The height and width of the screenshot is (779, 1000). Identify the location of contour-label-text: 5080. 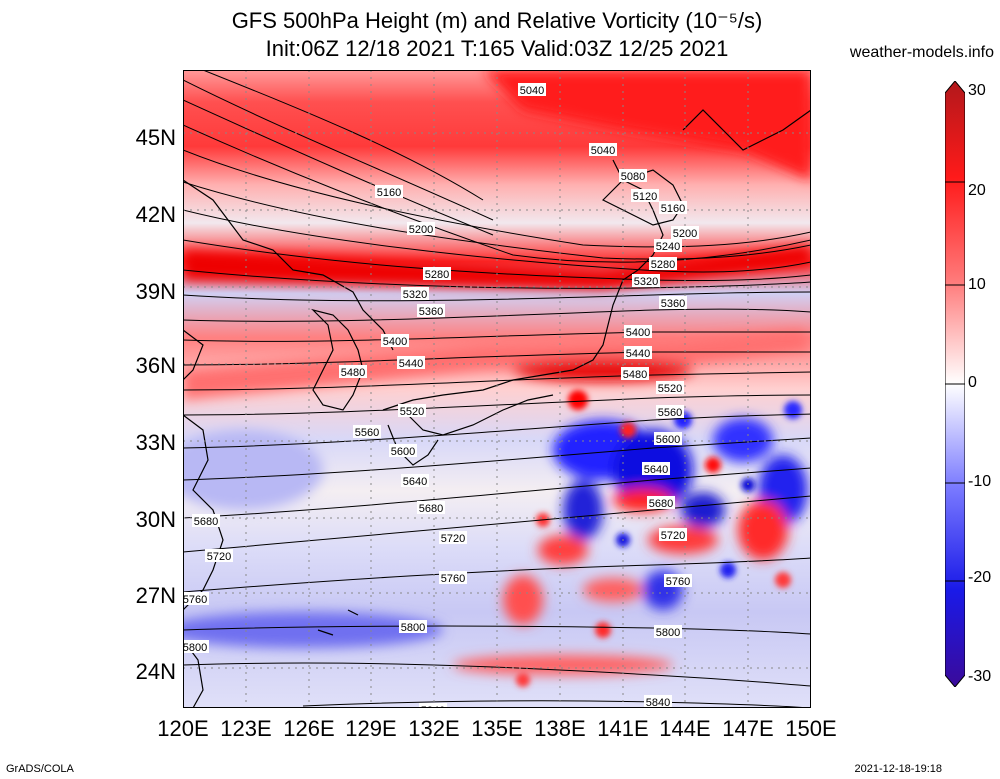
(633, 177).